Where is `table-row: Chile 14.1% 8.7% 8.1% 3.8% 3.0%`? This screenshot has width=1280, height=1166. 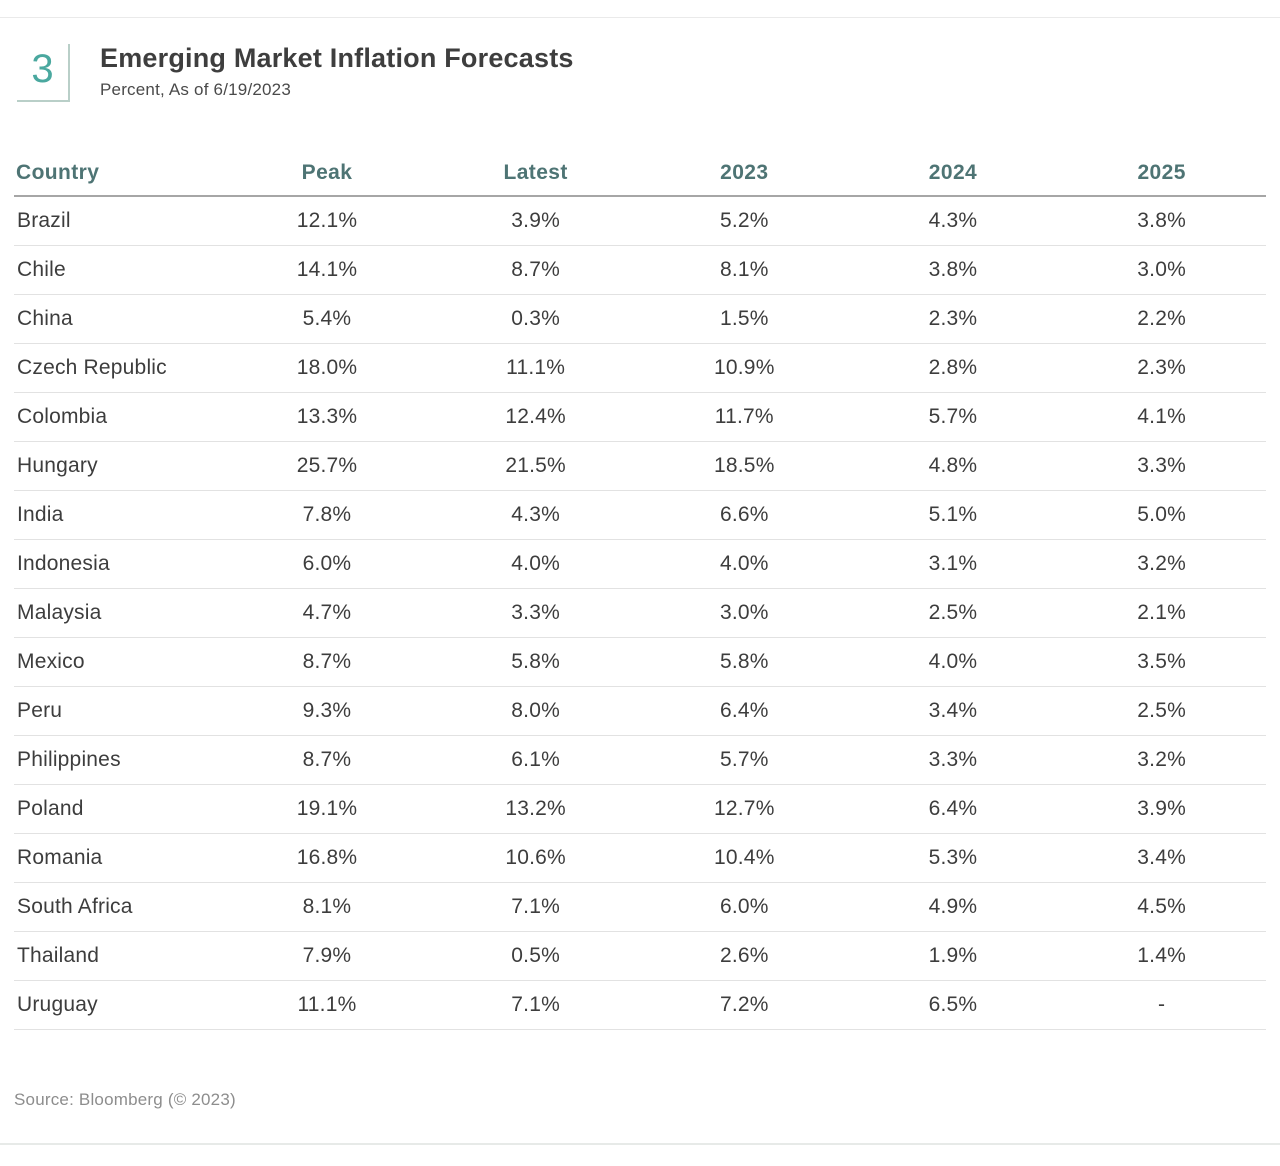
table-row: Chile 14.1% 8.7% 8.1% 3.8% 3.0% is located at coordinates (640, 270).